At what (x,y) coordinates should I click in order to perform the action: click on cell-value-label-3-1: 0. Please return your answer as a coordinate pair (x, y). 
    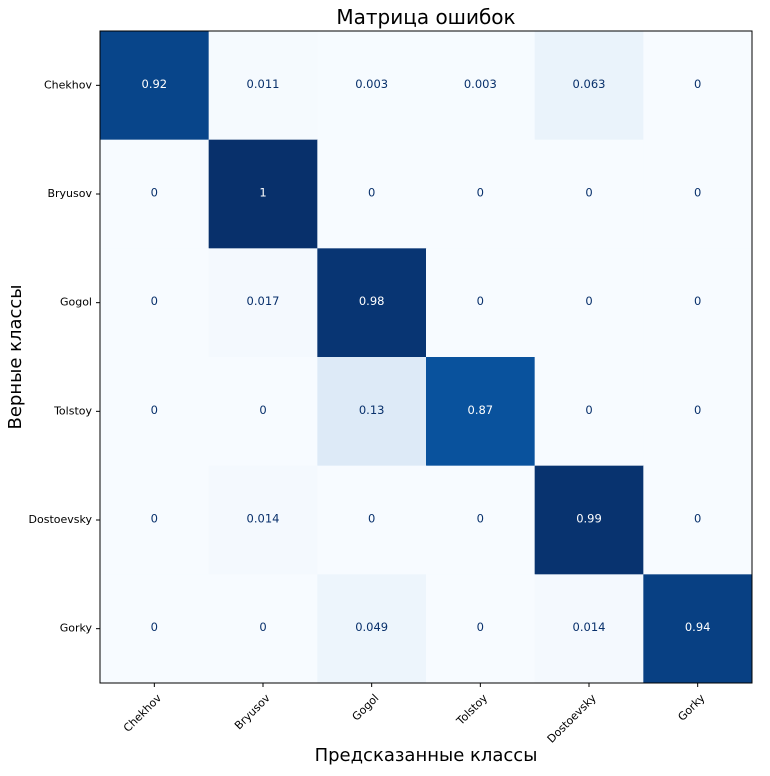
    Looking at the image, I should click on (262, 410).